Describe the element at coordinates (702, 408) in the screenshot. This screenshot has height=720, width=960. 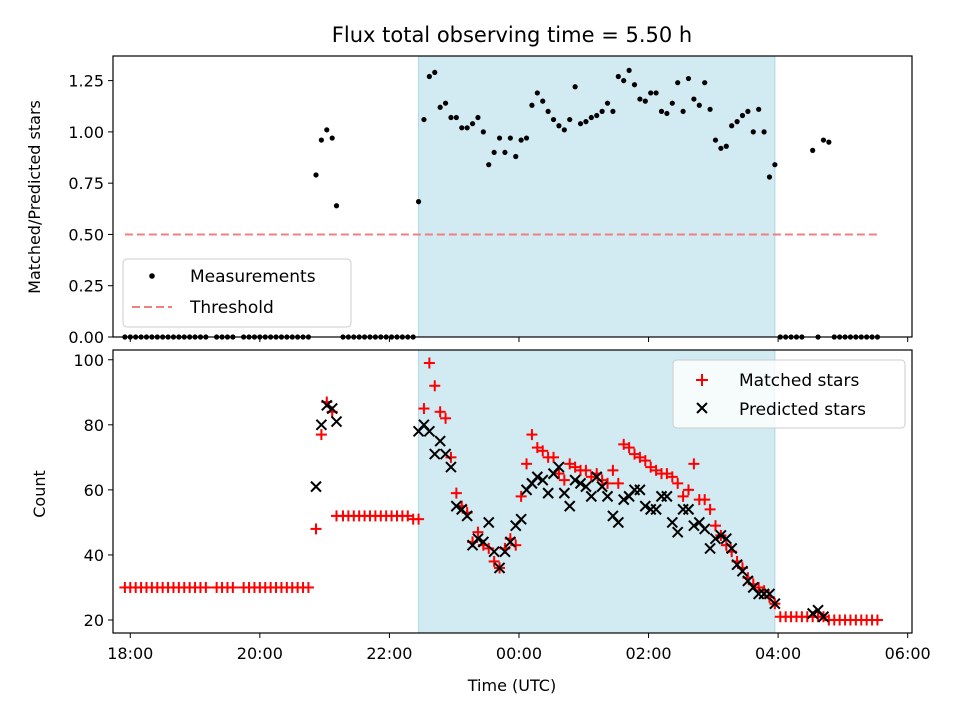
I see `bottom-legend-predicted-marker` at that location.